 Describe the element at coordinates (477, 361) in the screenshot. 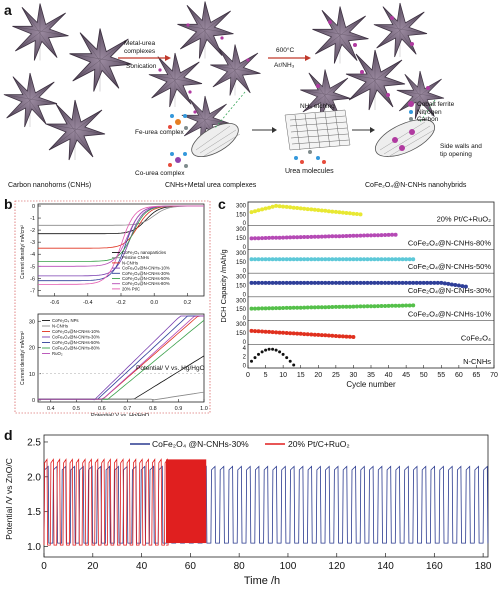

I see `c-row-label: N-CNHs` at that location.